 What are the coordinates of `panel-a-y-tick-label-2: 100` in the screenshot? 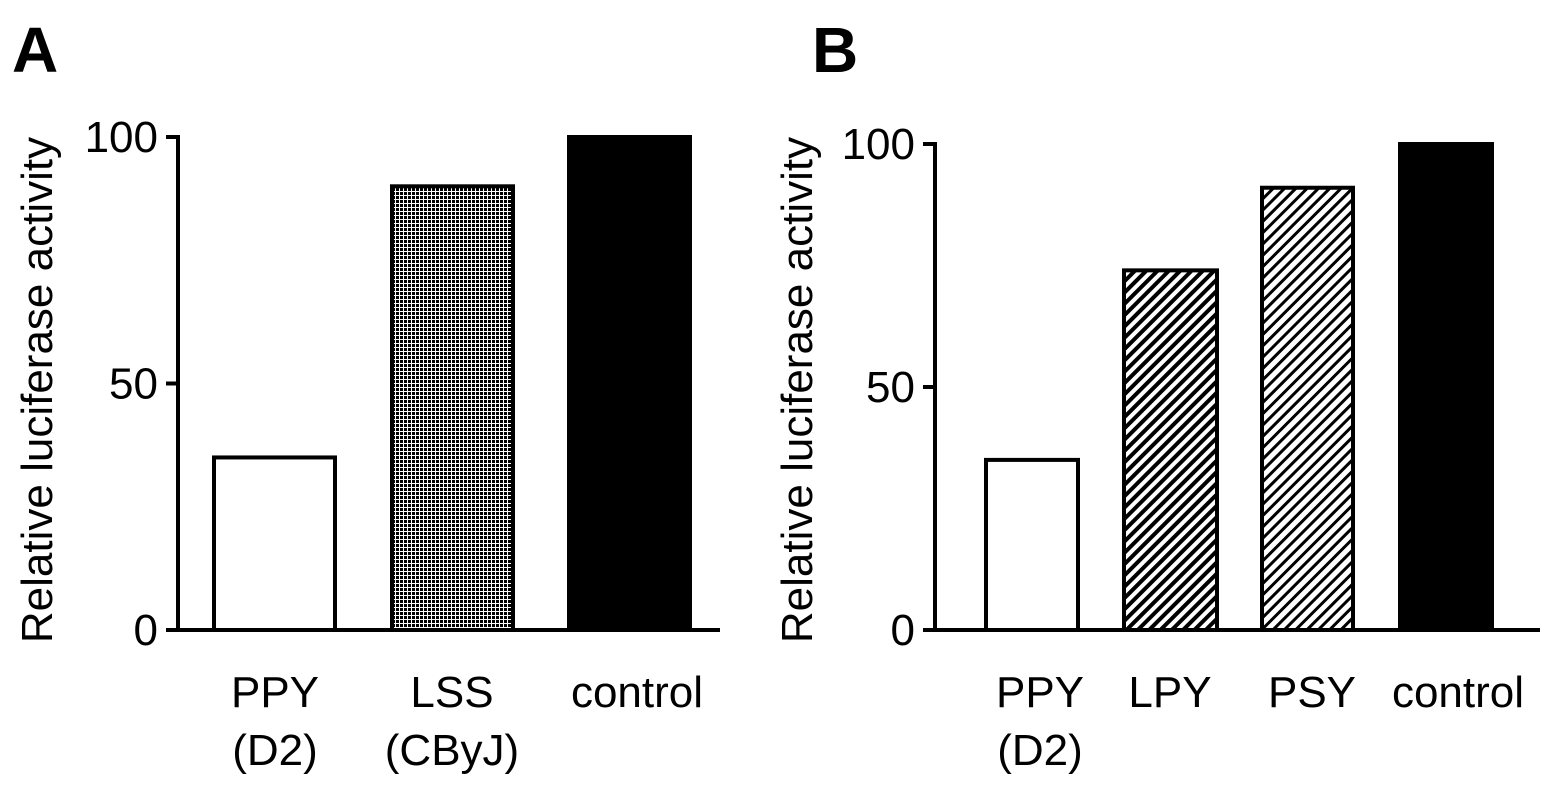 It's located at (121, 137).